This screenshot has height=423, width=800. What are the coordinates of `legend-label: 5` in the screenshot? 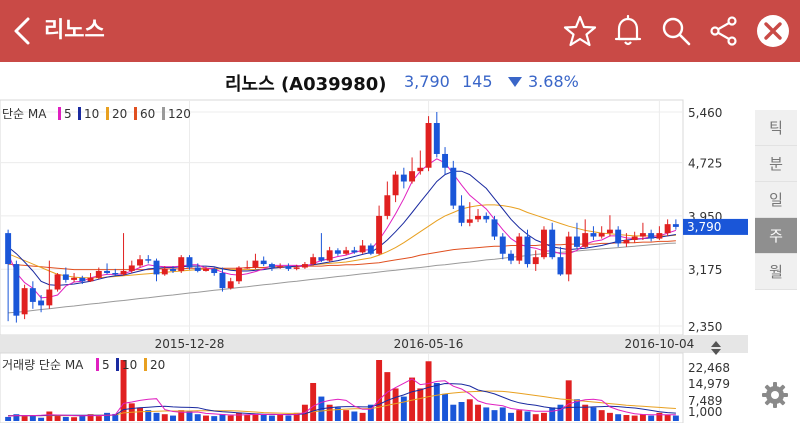 It's located at (106, 365).